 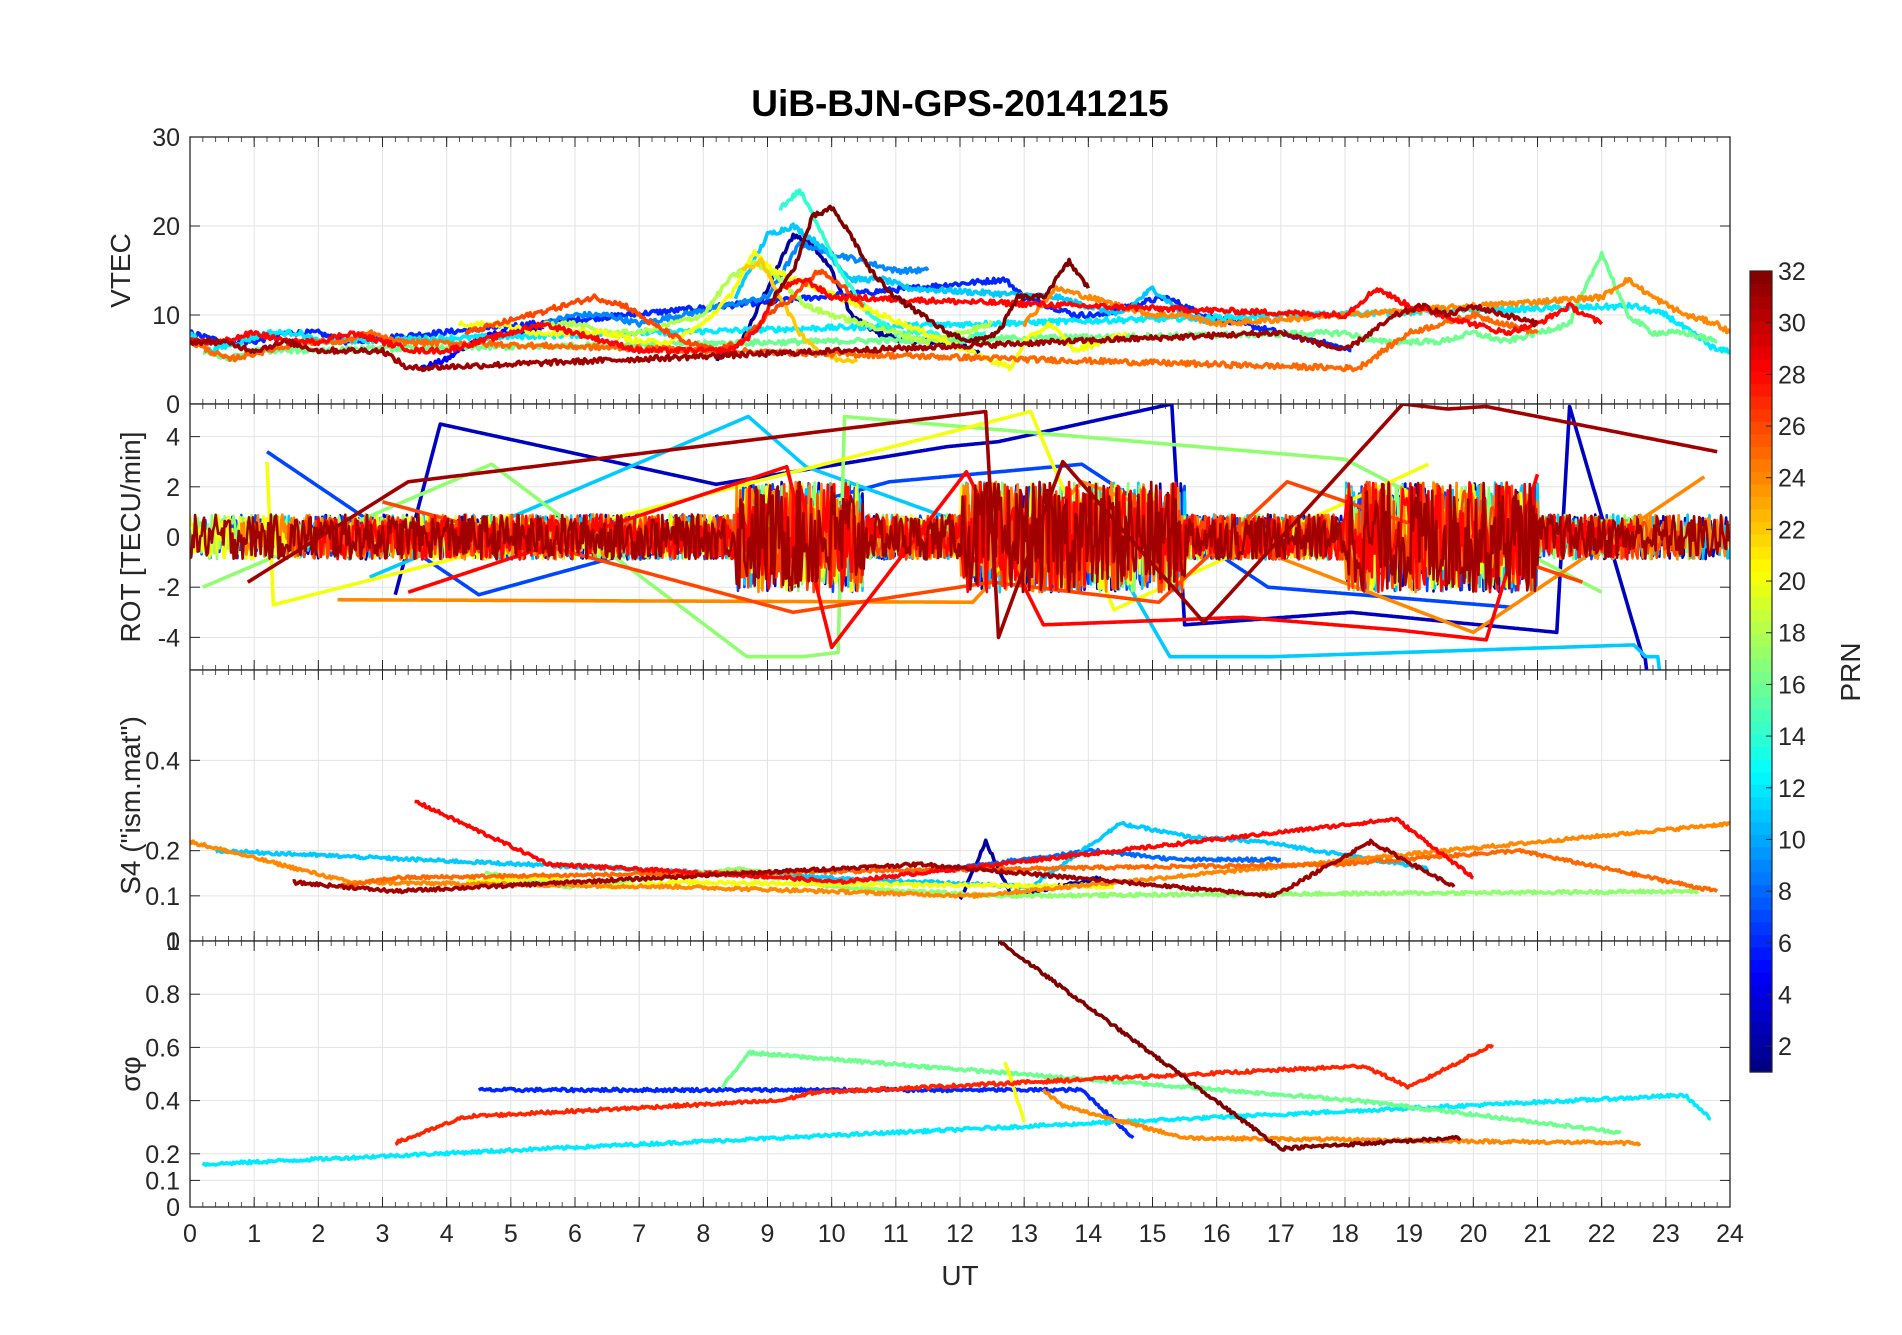 I want to click on x-tick-label: 11, so click(x=896, y=1234).